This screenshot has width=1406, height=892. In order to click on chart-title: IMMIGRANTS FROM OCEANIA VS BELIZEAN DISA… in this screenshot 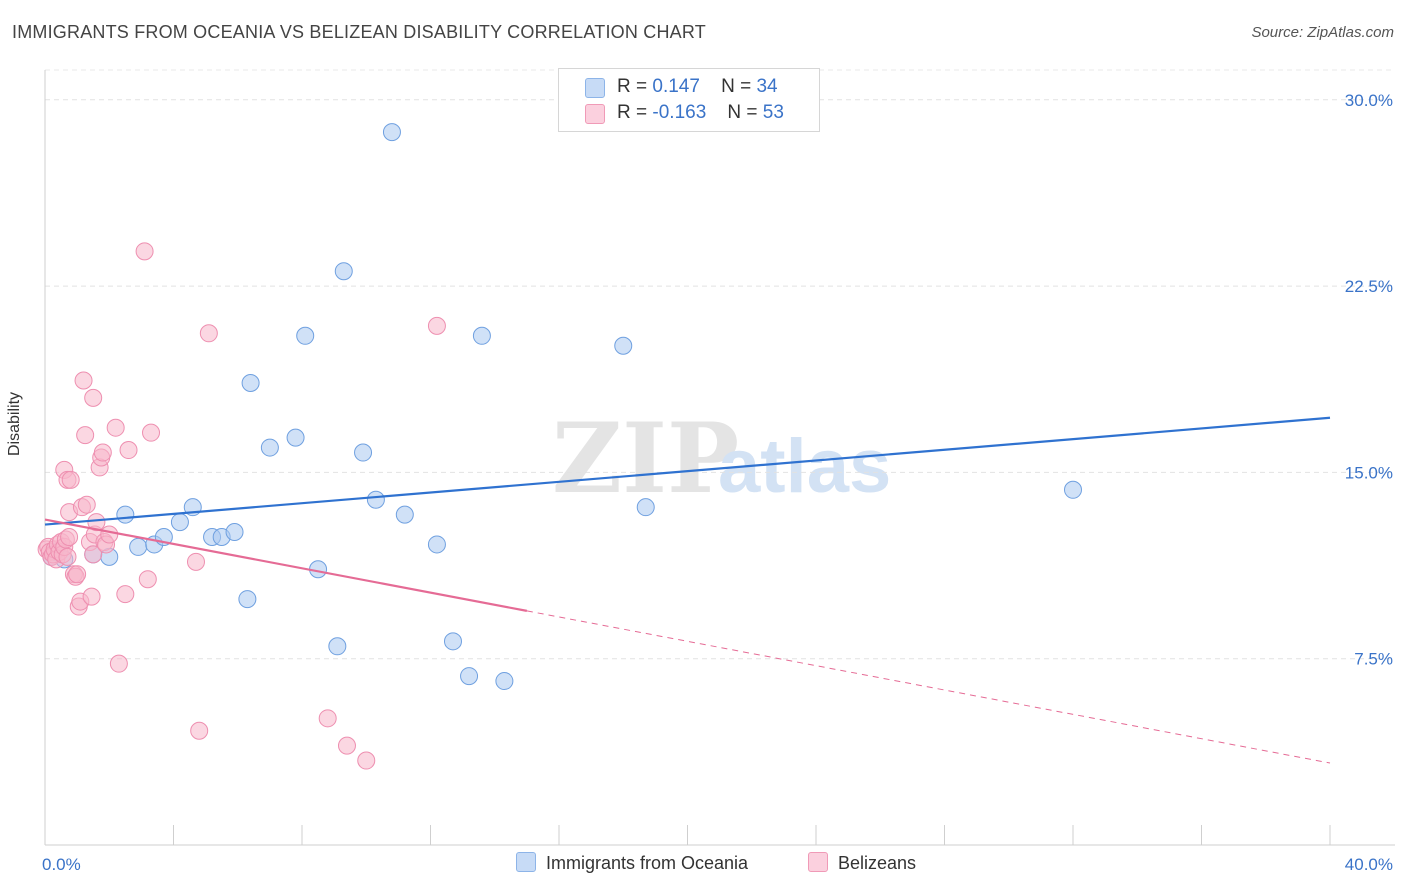, I will do `click(359, 32)`.